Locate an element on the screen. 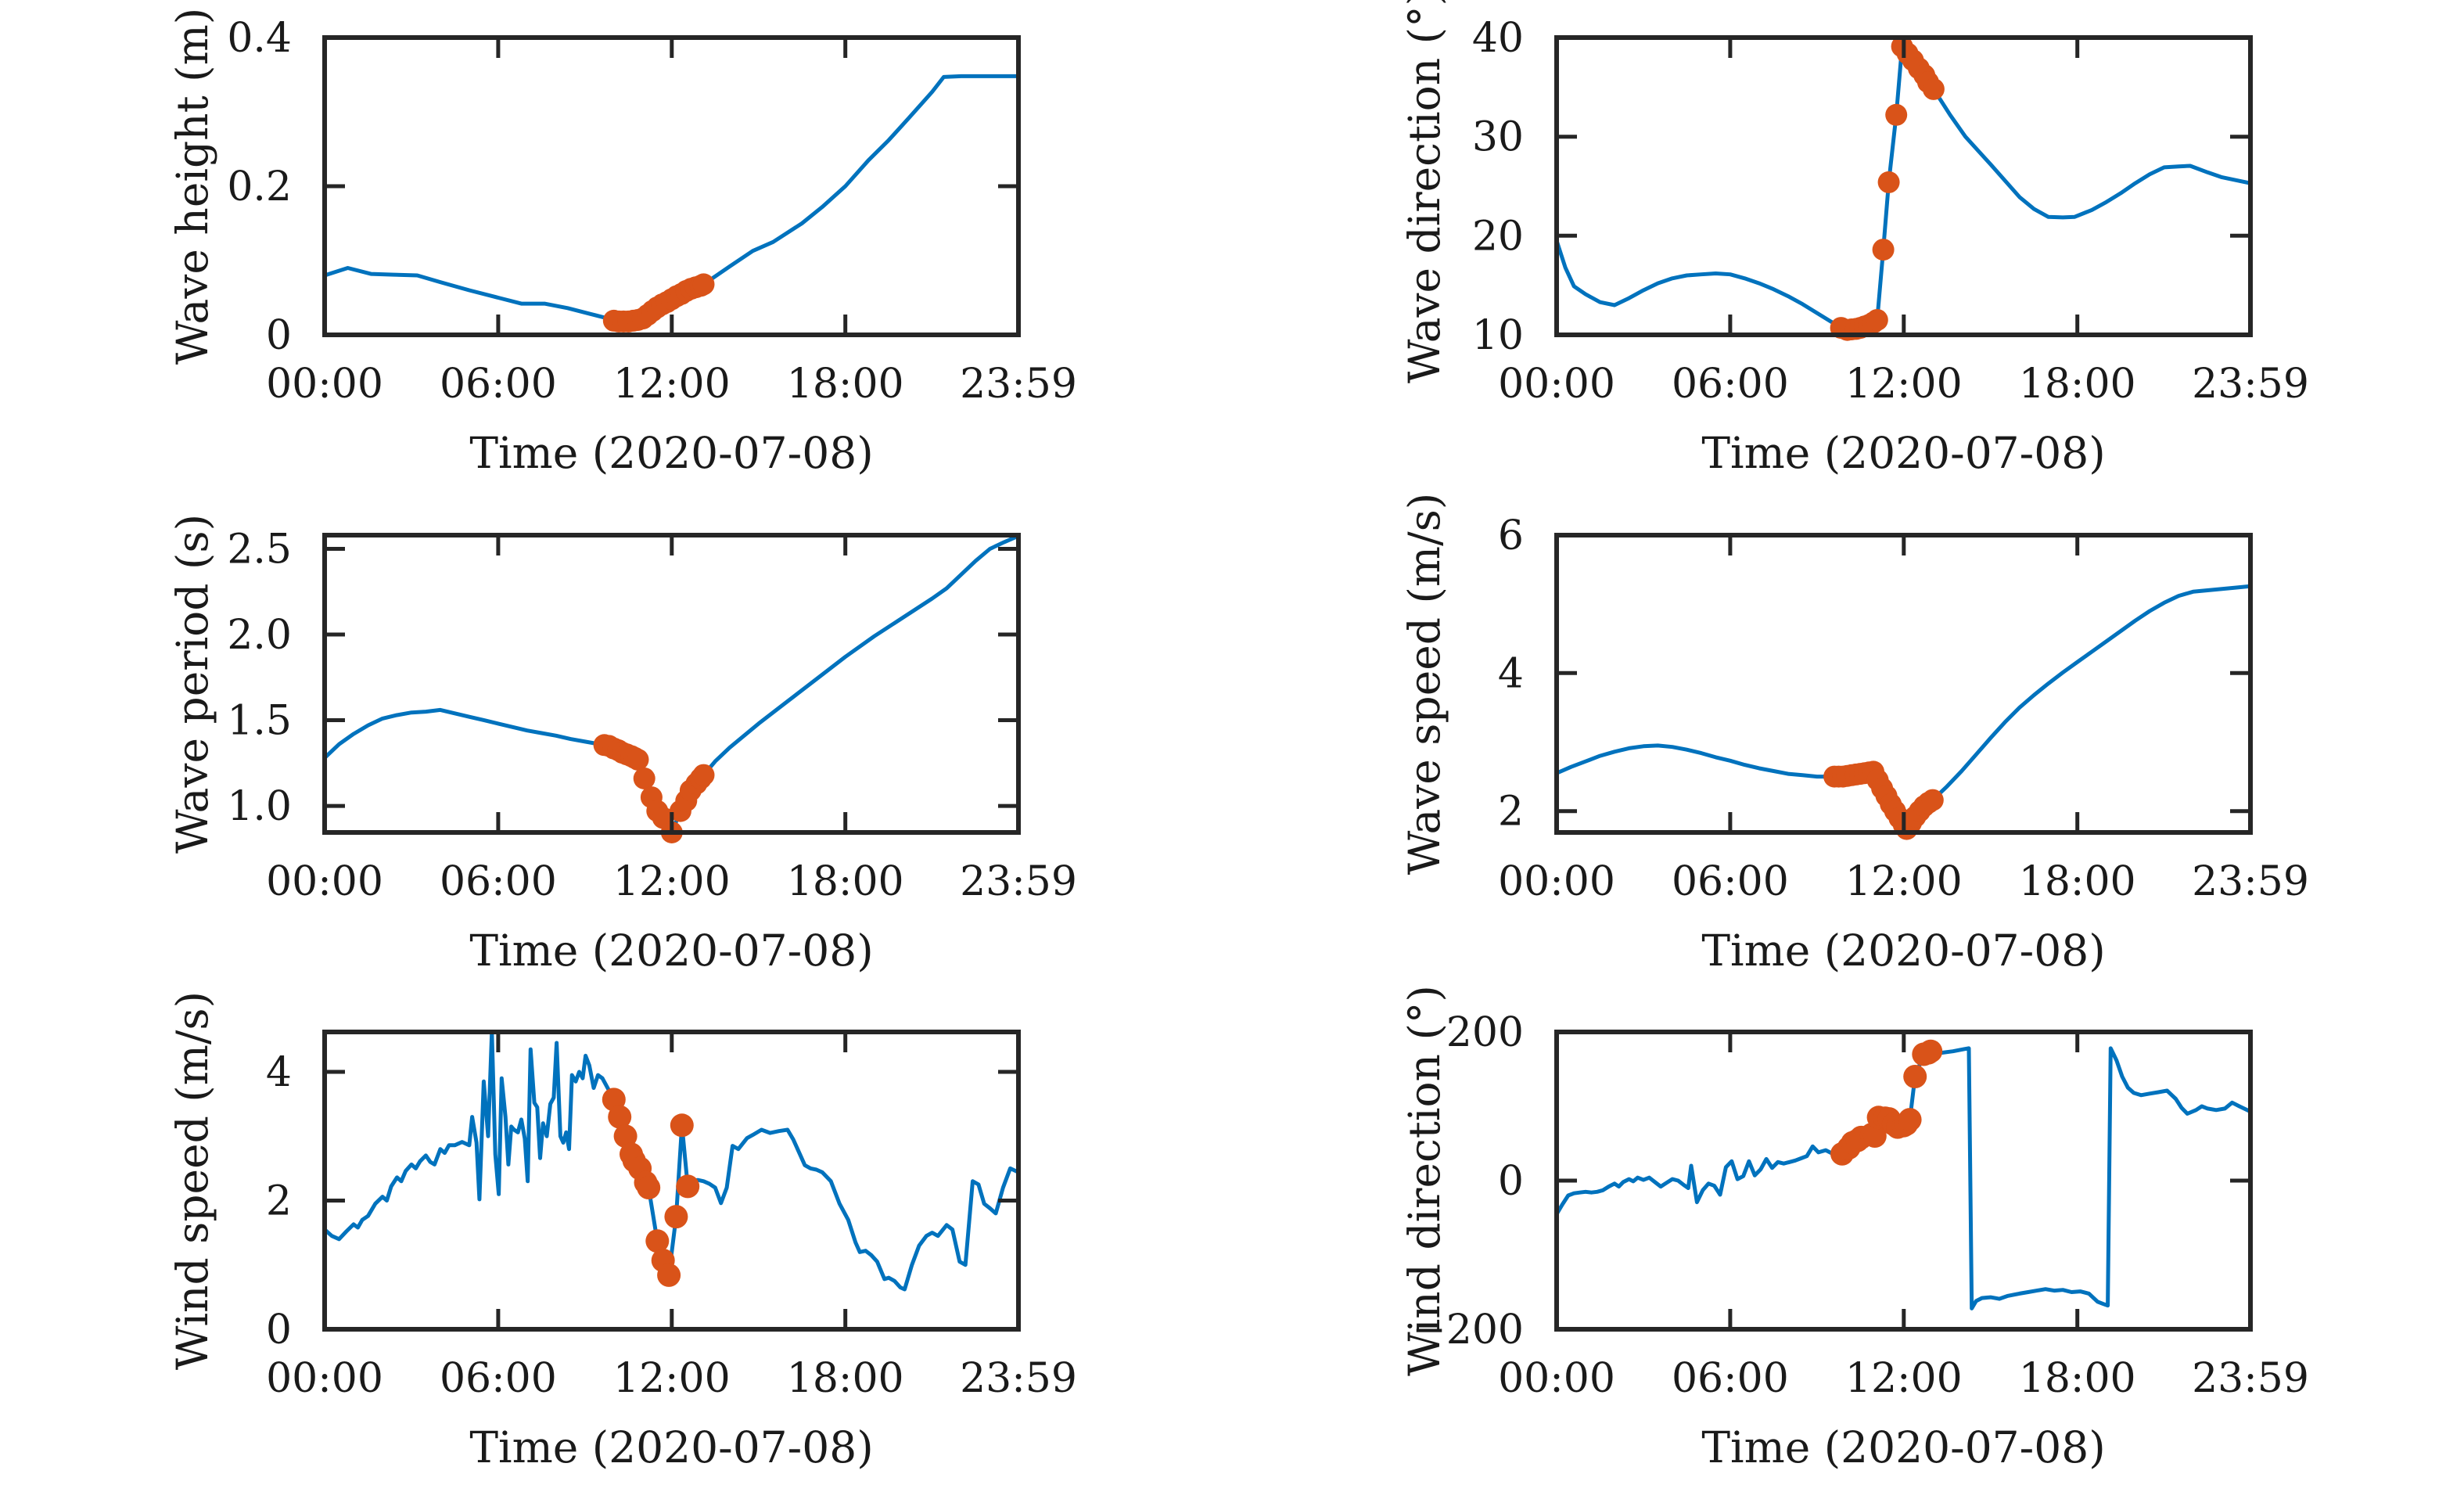  y-tick-label: 1.5 is located at coordinates (259, 720).